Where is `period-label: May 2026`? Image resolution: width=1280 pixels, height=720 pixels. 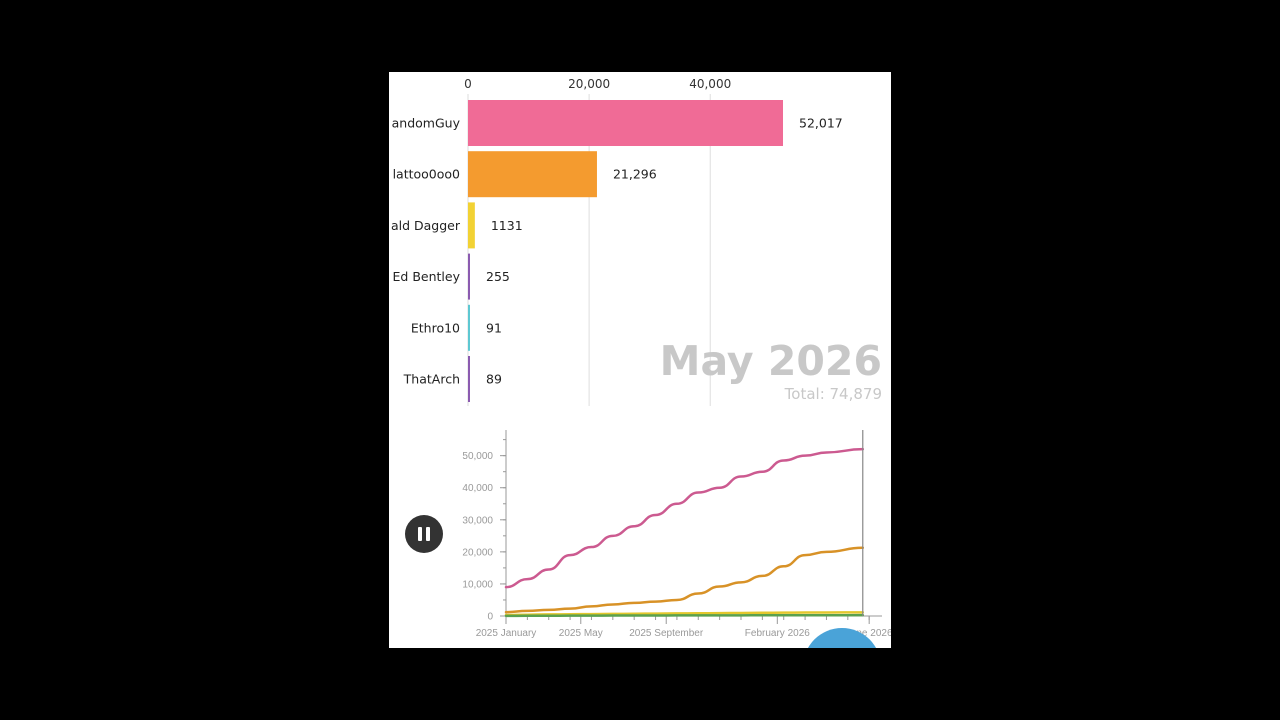 period-label: May 2026 is located at coordinates (771, 361).